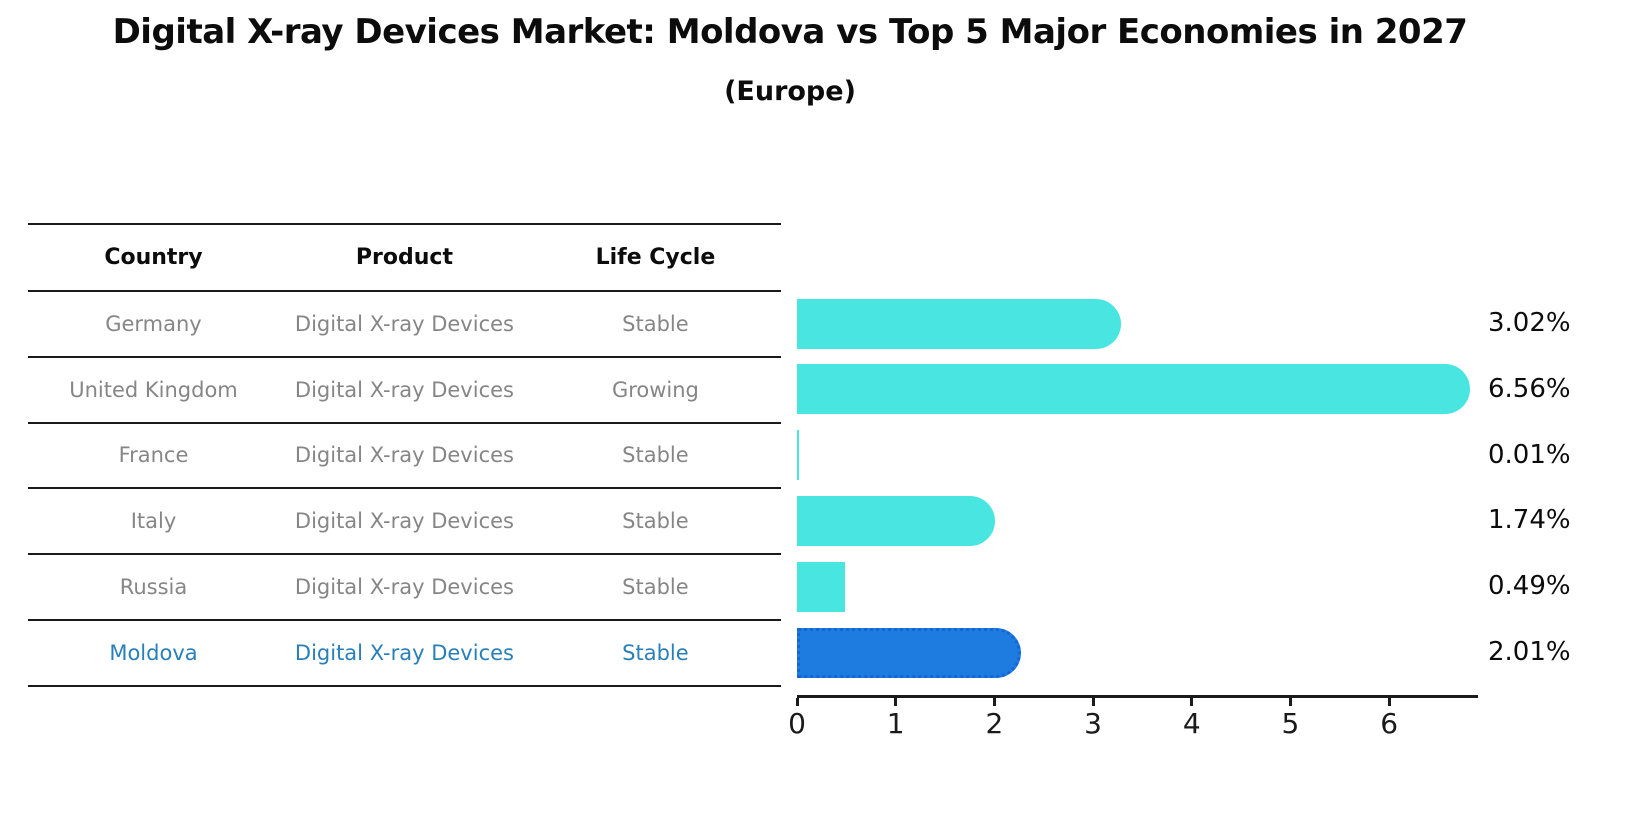 This screenshot has height=823, width=1627. Describe the element at coordinates (1137, 696) in the screenshot. I see `x-axis-line` at that location.